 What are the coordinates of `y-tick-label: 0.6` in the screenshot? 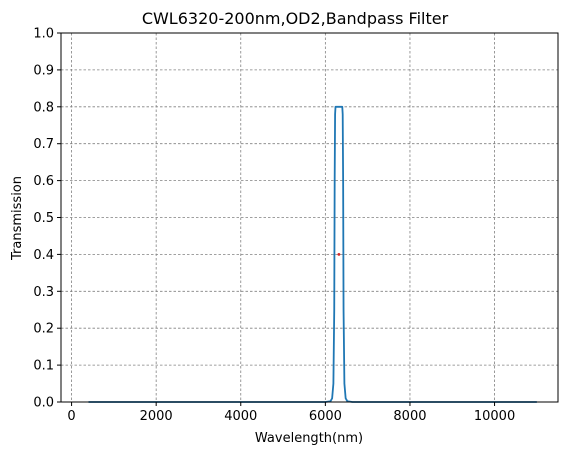 It's located at (43, 181).